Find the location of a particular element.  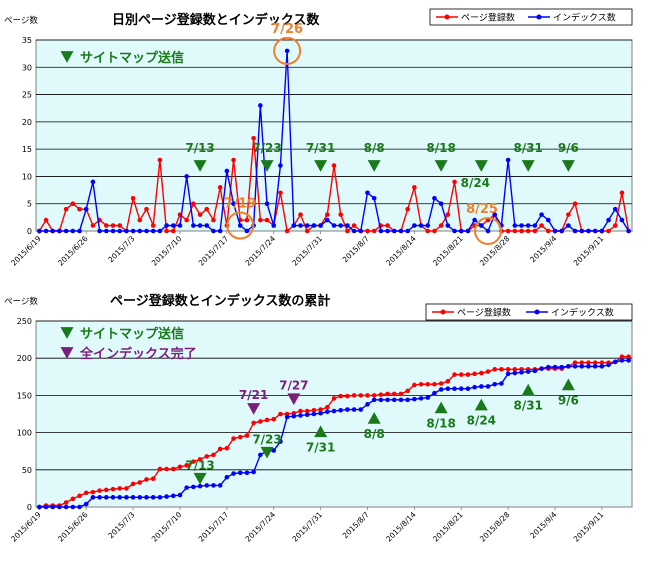

peak-date-label: 7/26 is located at coordinates (287, 29).